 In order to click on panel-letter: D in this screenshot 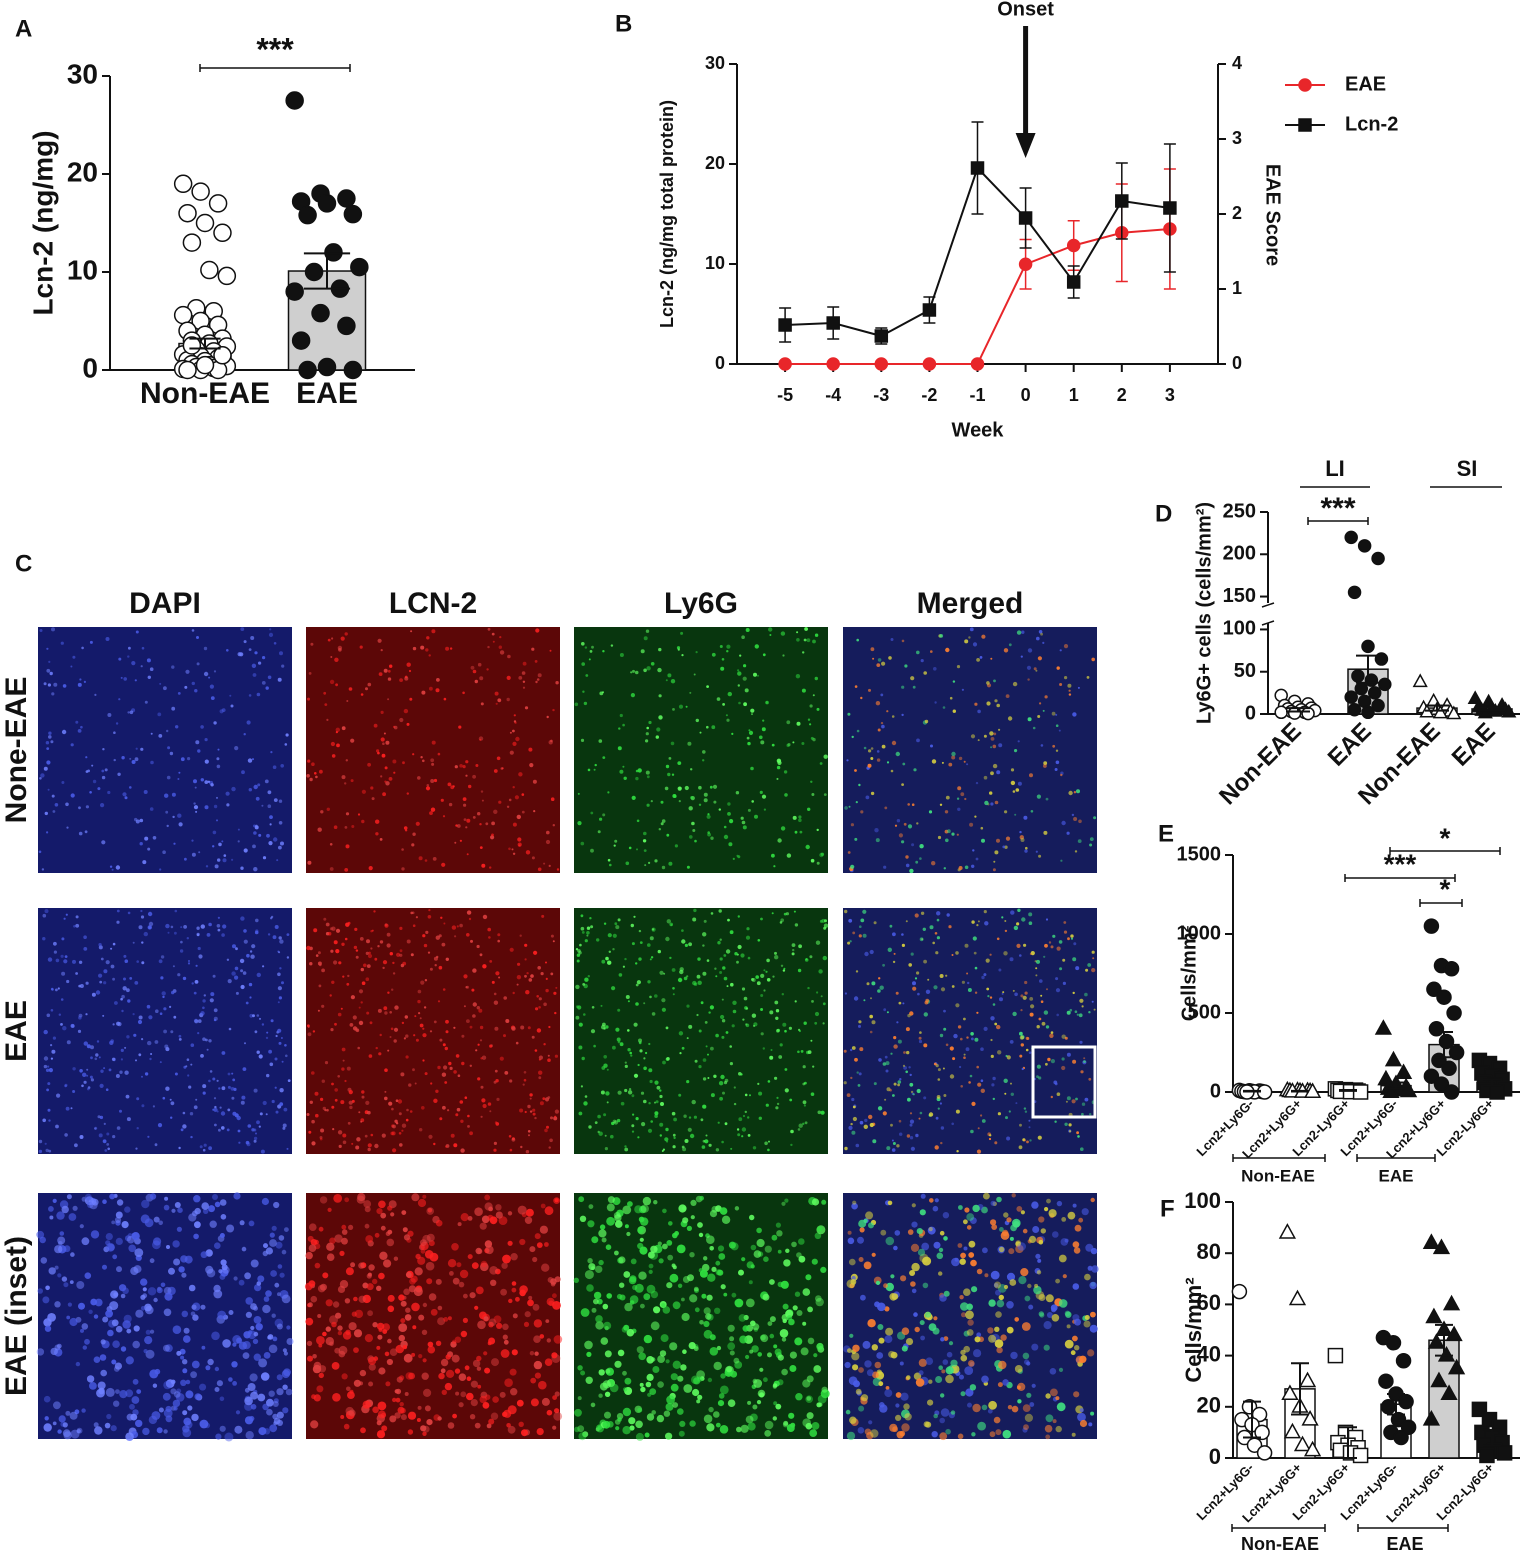, I will do `click(1163, 513)`.